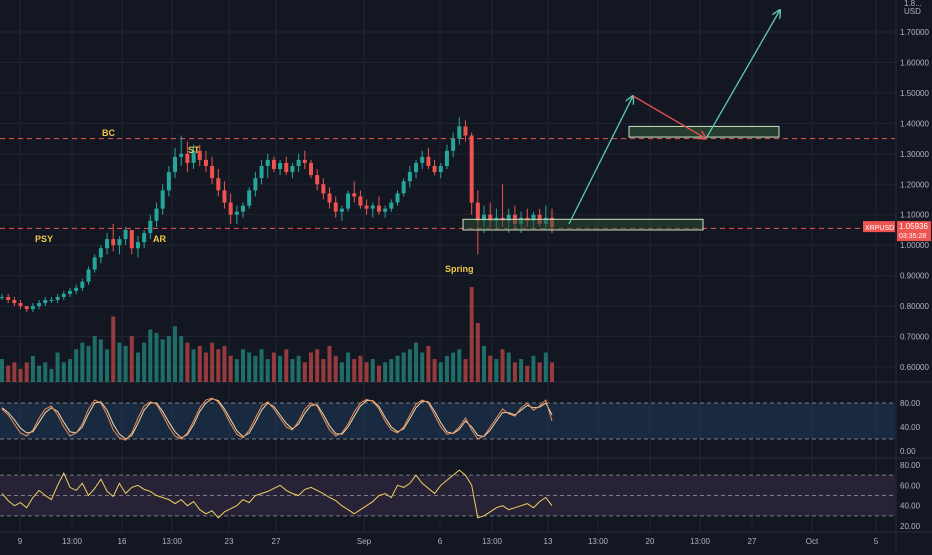 The width and height of the screenshot is (932, 555). Describe the element at coordinates (447, 421) in the screenshot. I see `stoch-band` at that location.